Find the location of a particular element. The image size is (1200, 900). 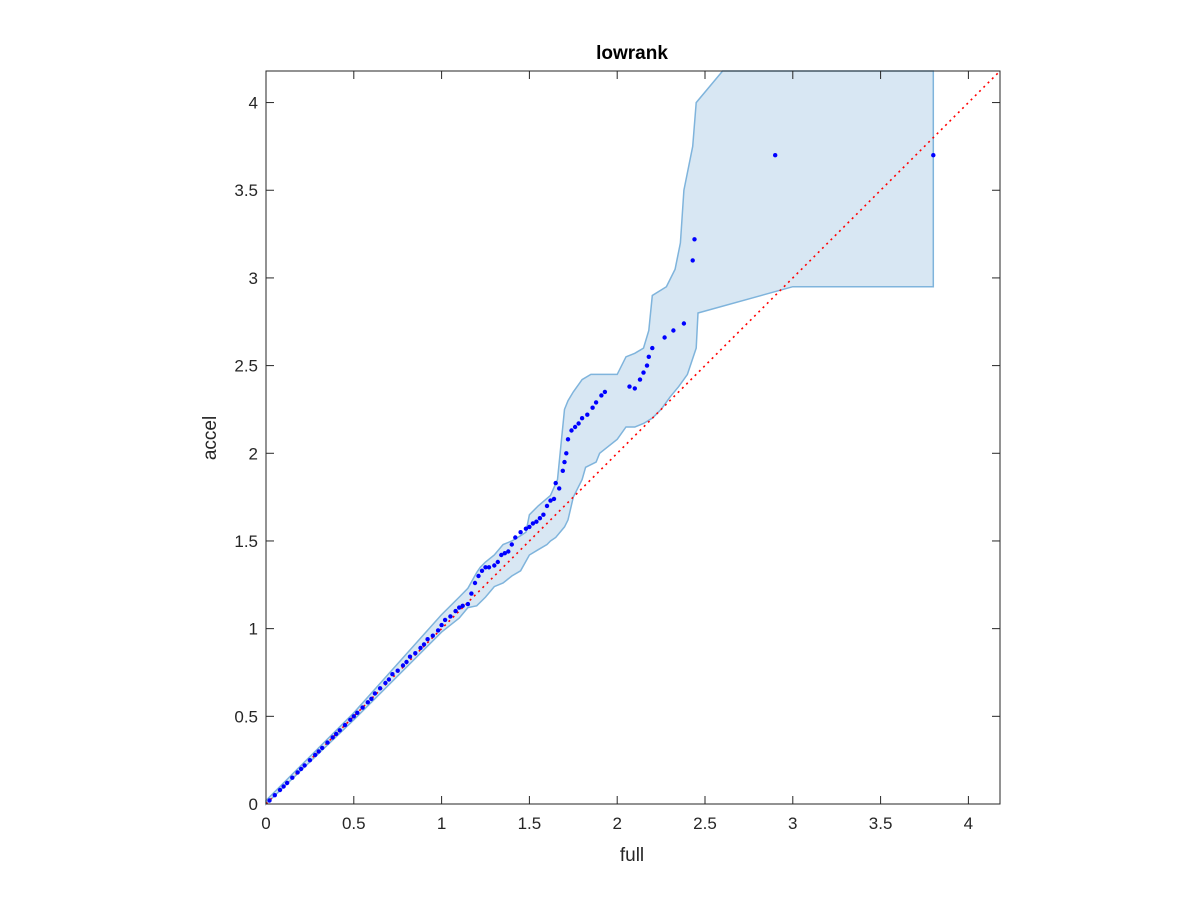

x-tick-label: 0 is located at coordinates (265, 823).